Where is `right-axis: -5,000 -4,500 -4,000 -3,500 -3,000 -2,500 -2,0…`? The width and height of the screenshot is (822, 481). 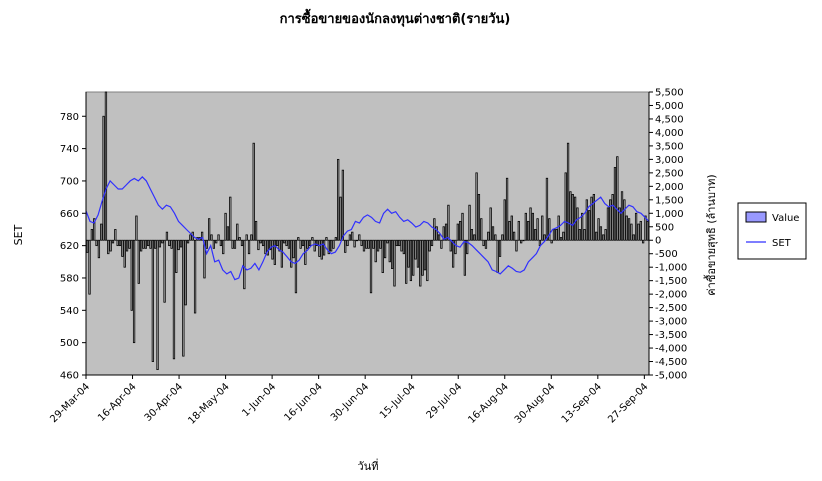
right-axis: -5,000 -4,500 -4,000 -3,500 -3,000 -2,500 -2,0… is located at coordinates (667, 235).